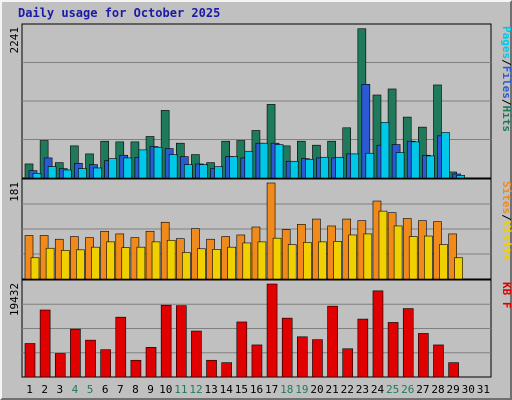  I want to click on x-tick-label: 6, so click(105, 389).